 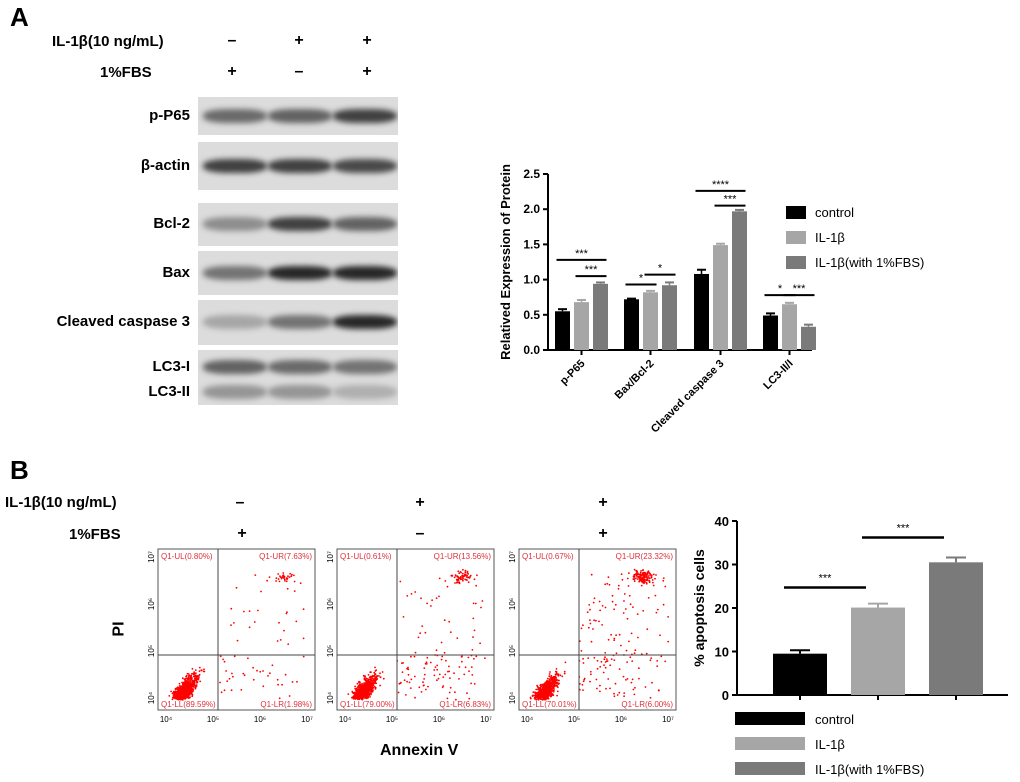 I want to click on quadrant-ul-label: Q1-UL(0.67%), so click(x=548, y=556).